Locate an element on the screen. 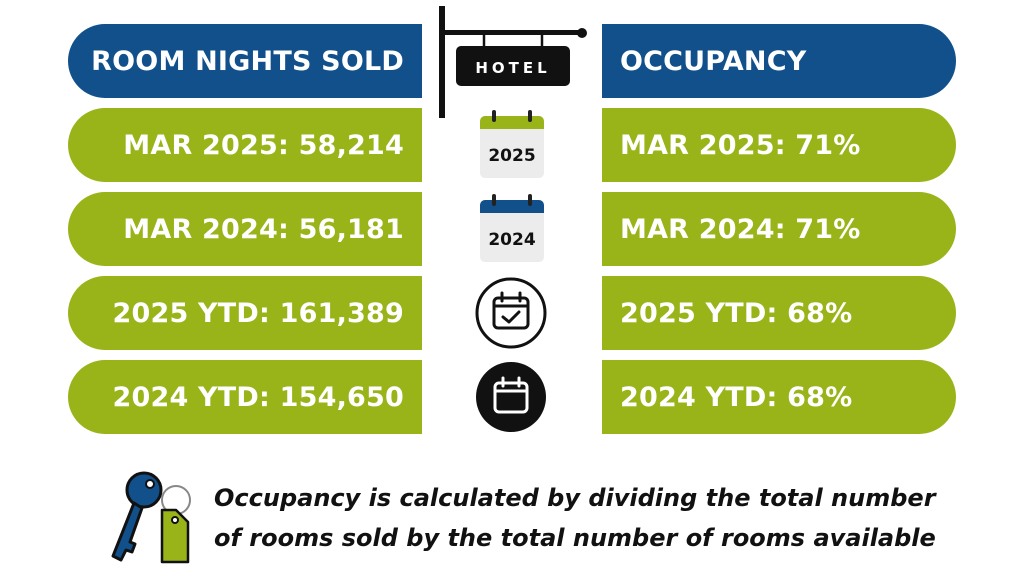 Image resolution: width=1024 pixels, height=576 pixels. room-nights-value: MAR 2024: 56,181 is located at coordinates (263, 229).